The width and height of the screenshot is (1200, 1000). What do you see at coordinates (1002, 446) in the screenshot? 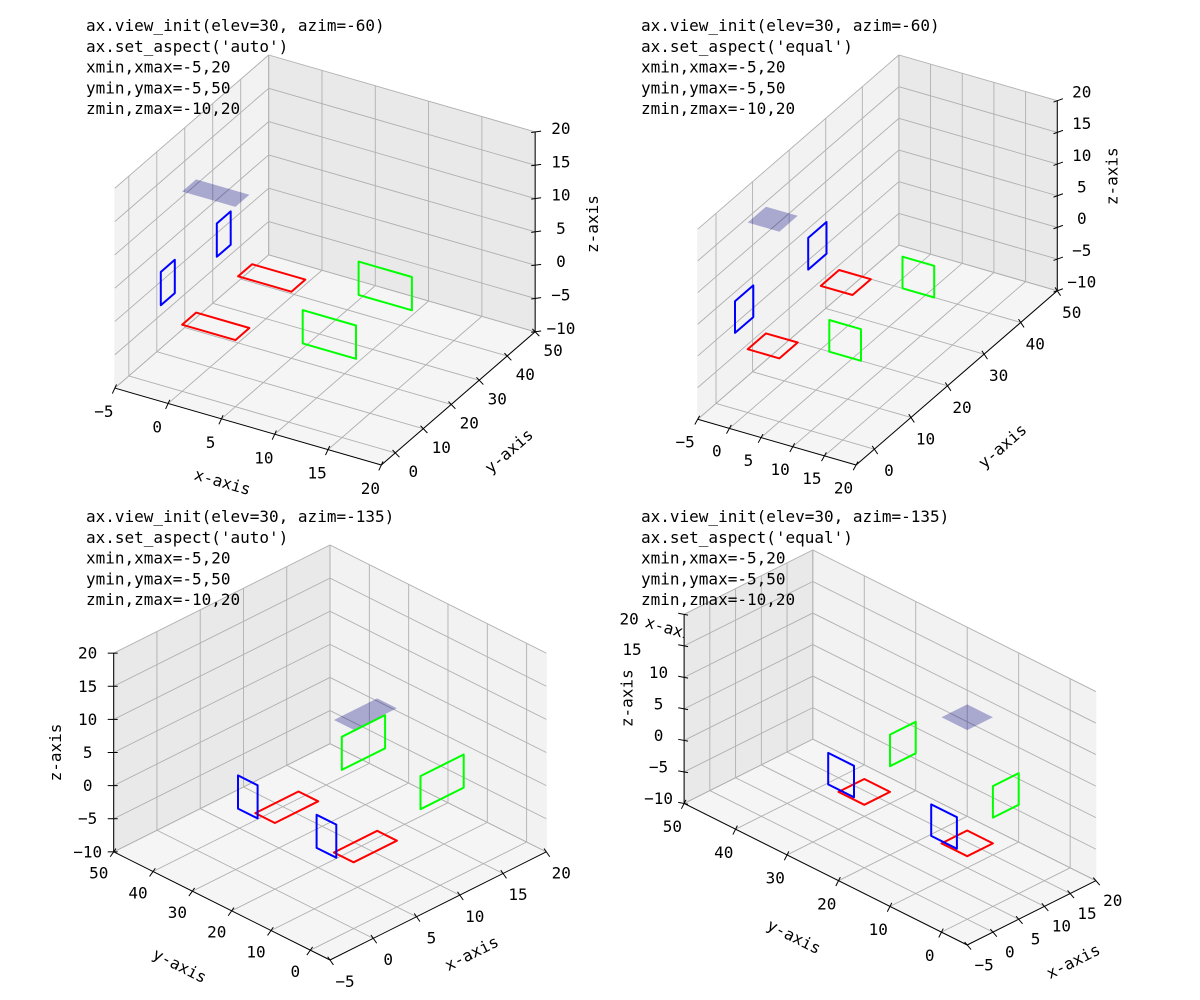
I see `y-axis-label: y-axis` at bounding box center [1002, 446].